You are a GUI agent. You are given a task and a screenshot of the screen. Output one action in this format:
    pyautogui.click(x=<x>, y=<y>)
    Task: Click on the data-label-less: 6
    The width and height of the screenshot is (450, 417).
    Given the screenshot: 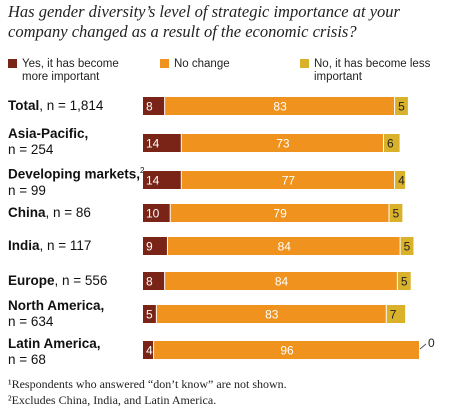 What is the action you would take?
    pyautogui.click(x=390, y=144)
    